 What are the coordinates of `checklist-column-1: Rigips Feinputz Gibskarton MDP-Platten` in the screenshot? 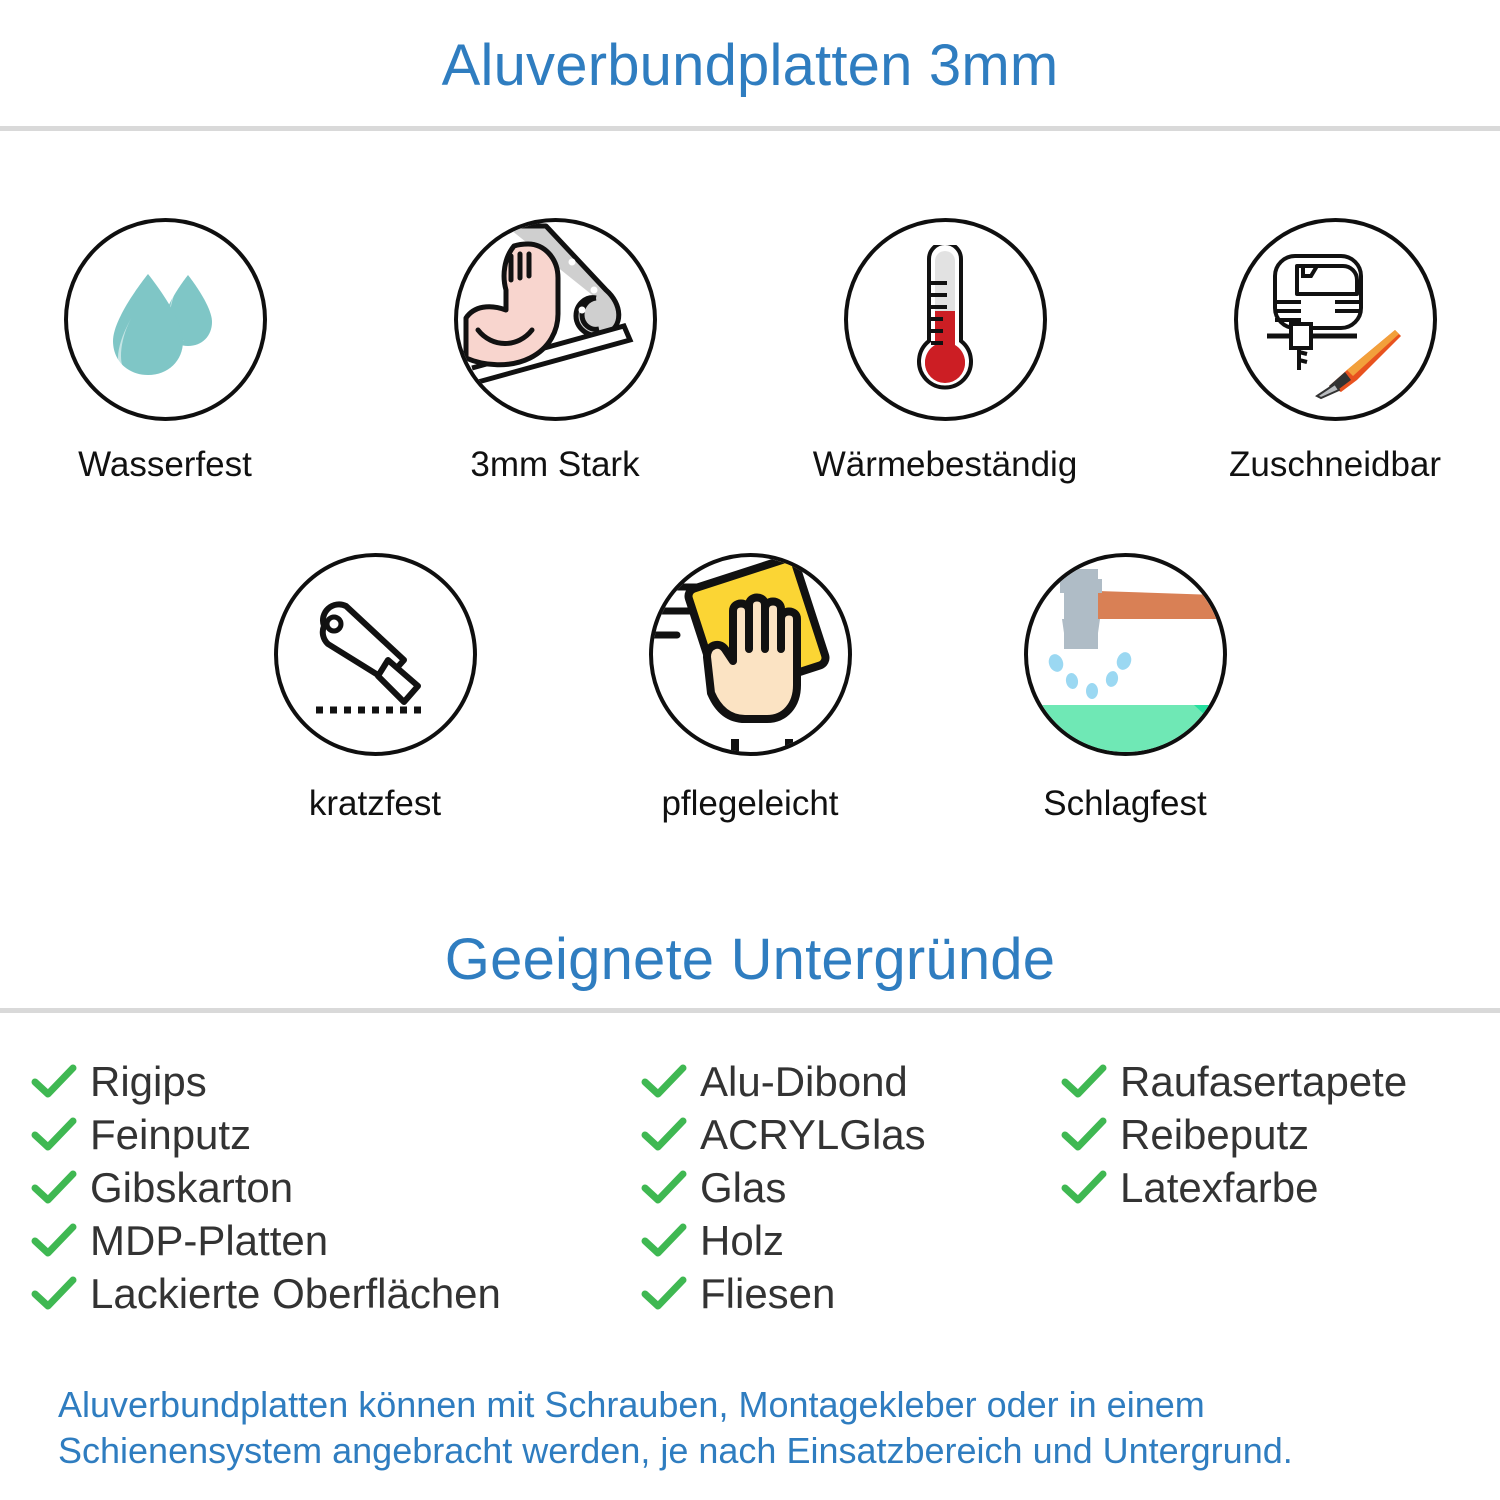 It's located at (335, 1187).